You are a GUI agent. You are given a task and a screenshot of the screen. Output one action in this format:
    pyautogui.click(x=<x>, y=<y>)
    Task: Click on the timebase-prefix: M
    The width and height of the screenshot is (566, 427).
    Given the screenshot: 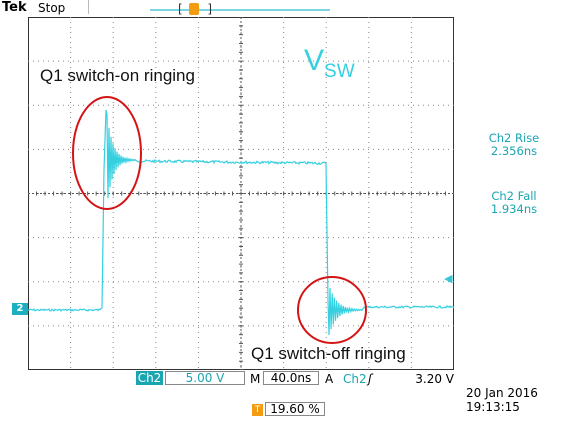 What is the action you would take?
    pyautogui.click(x=255, y=379)
    